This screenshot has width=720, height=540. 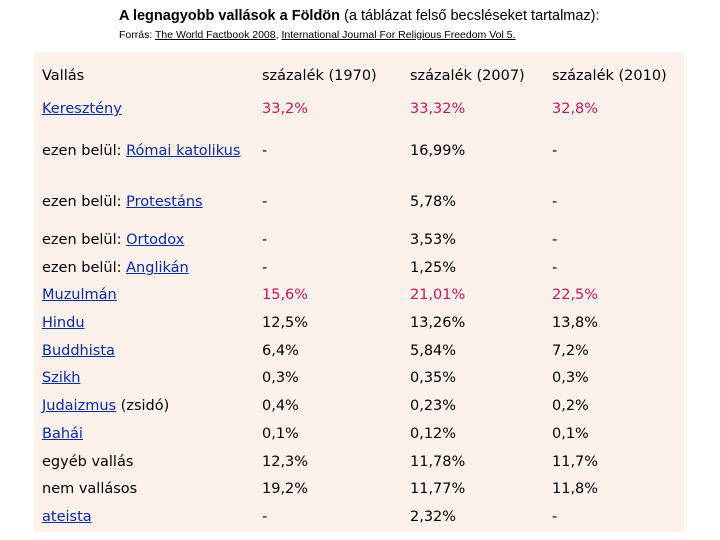 What do you see at coordinates (362, 380) in the screenshot?
I see `table-row: Szikh 0,3% 0,35% 0,3%` at bounding box center [362, 380].